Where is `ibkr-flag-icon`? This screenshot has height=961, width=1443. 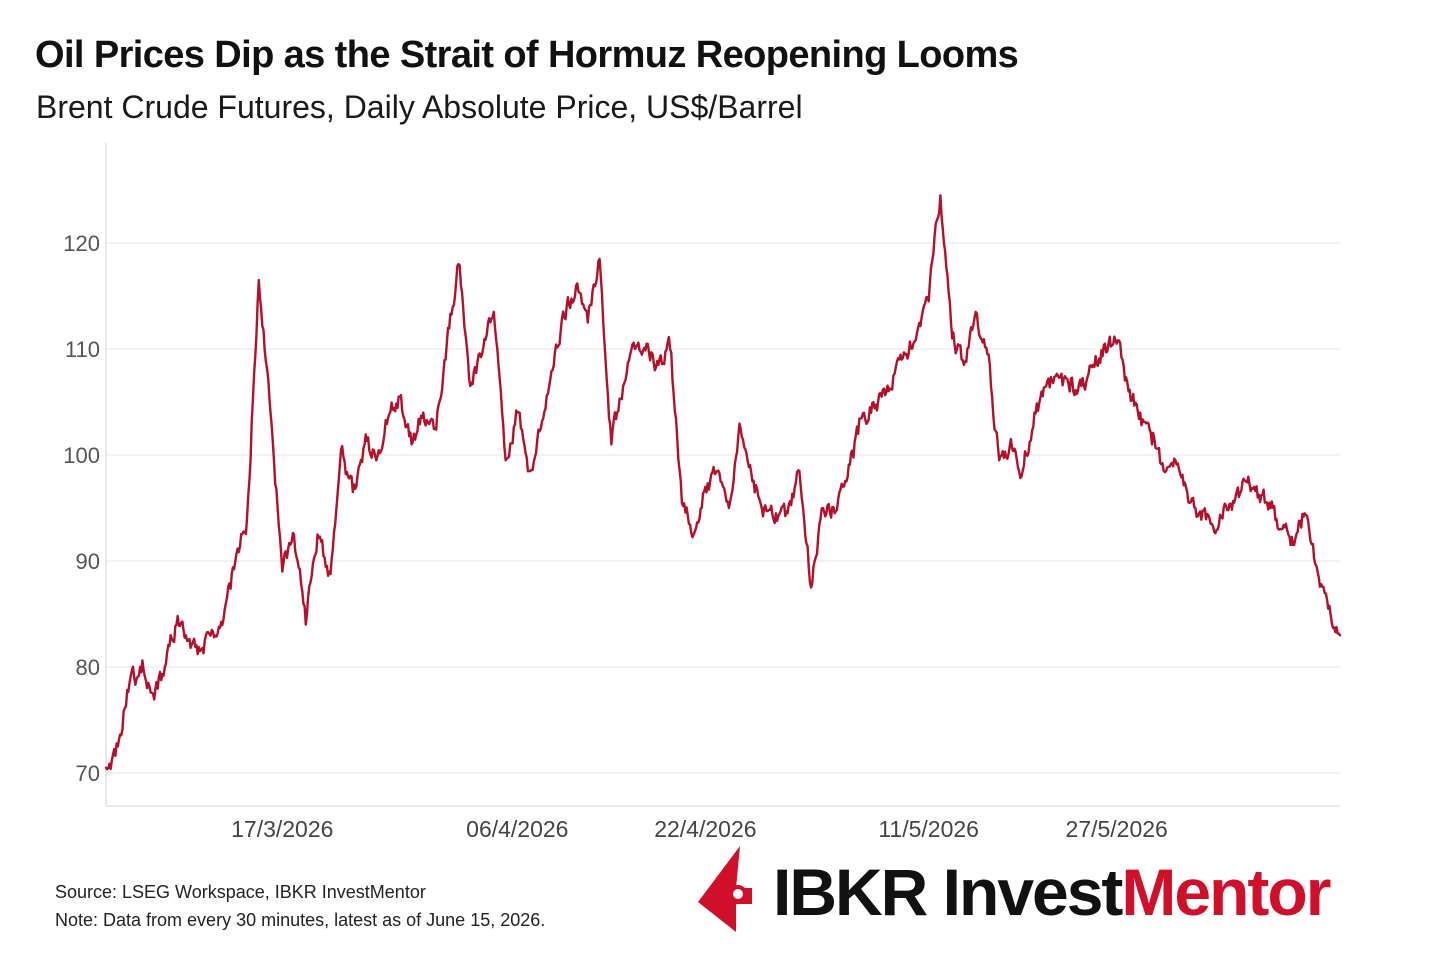 ibkr-flag-icon is located at coordinates (725, 889).